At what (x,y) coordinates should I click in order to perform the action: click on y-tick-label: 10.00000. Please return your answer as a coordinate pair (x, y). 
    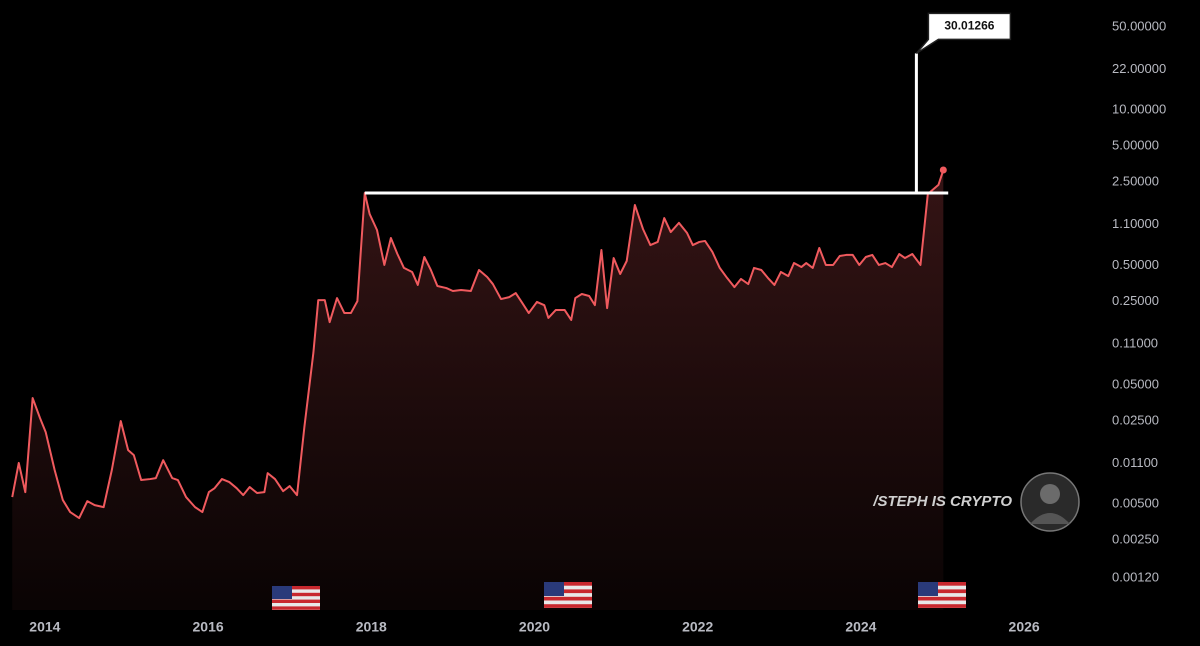
    Looking at the image, I should click on (1139, 109).